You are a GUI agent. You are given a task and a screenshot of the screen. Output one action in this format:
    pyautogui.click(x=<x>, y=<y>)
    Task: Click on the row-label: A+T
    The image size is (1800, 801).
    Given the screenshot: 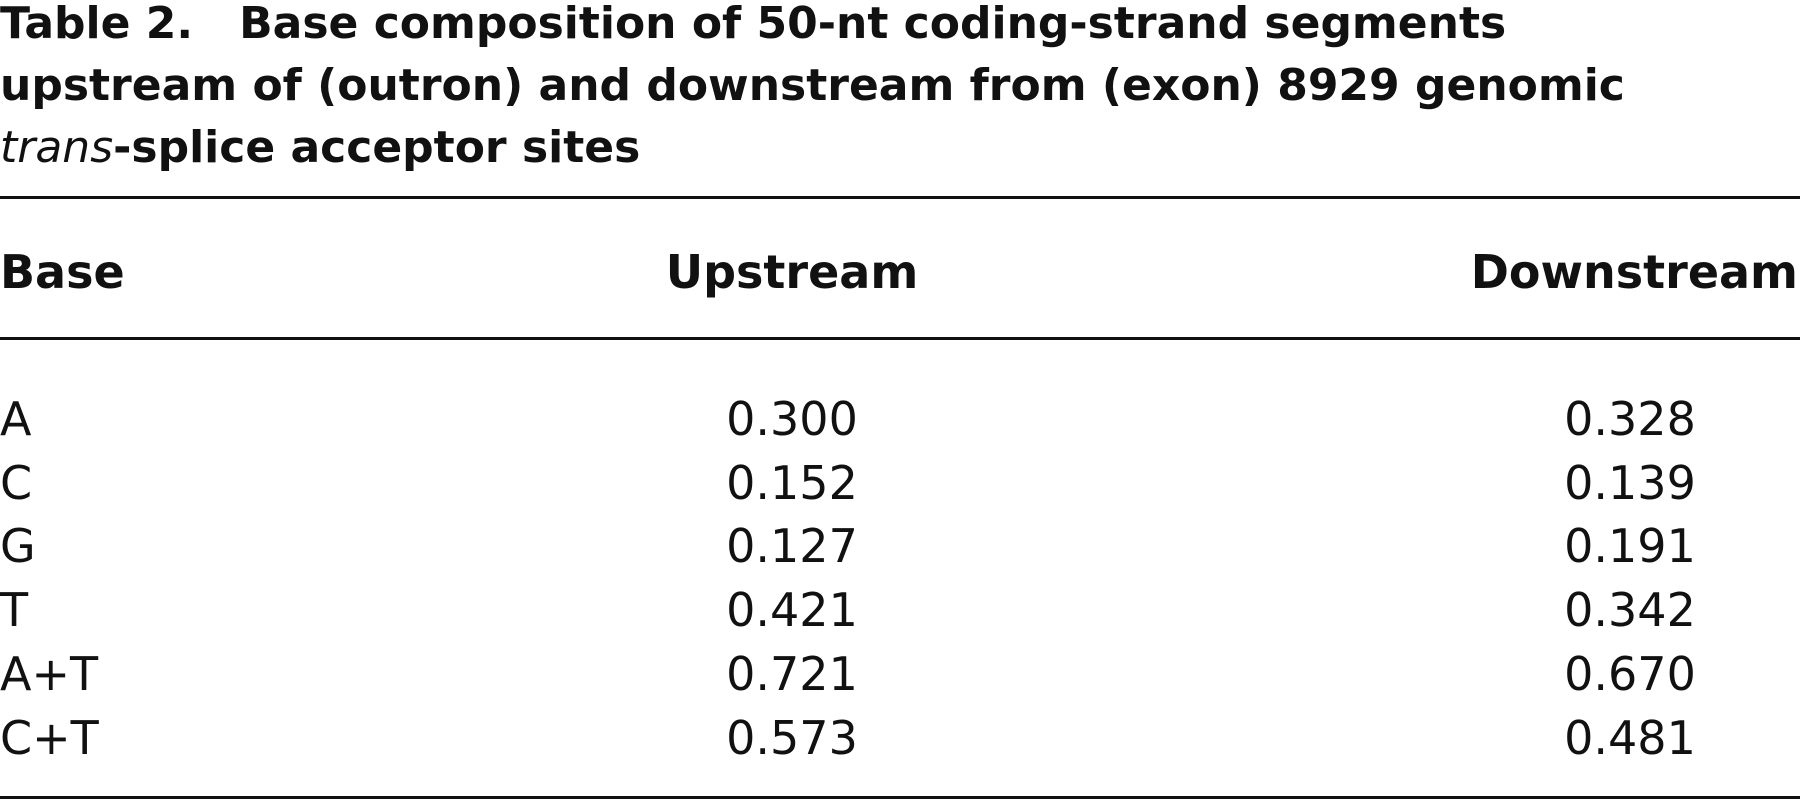 What is the action you would take?
    pyautogui.click(x=49, y=673)
    